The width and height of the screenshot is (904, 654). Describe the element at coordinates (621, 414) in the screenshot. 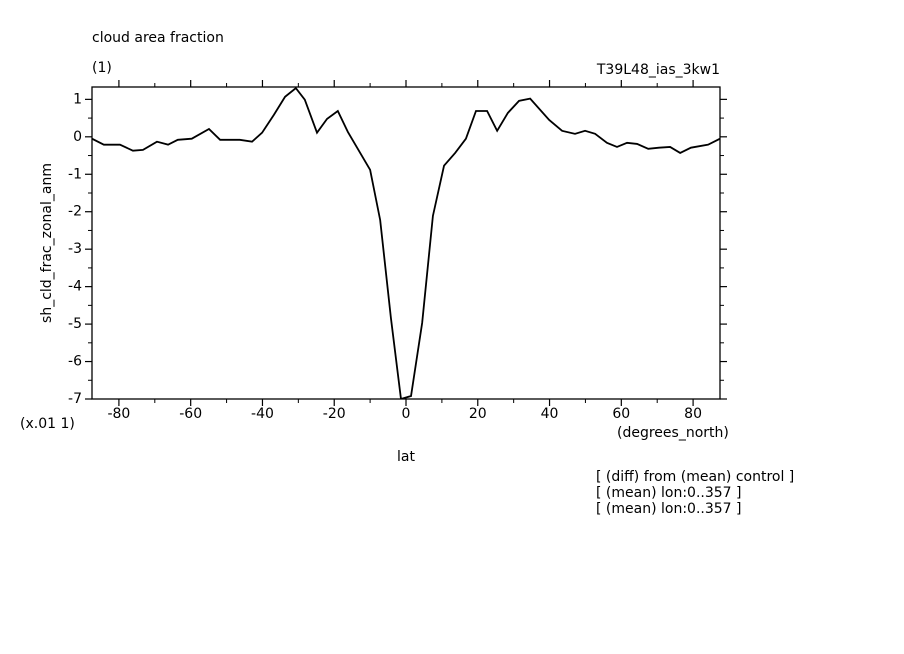

I see `x-tick-label: 60` at that location.